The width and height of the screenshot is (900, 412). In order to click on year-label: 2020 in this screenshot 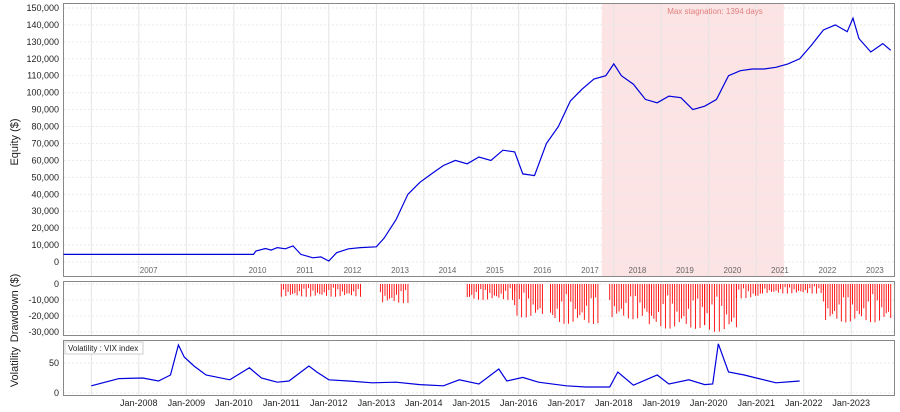, I will do `click(733, 270)`.